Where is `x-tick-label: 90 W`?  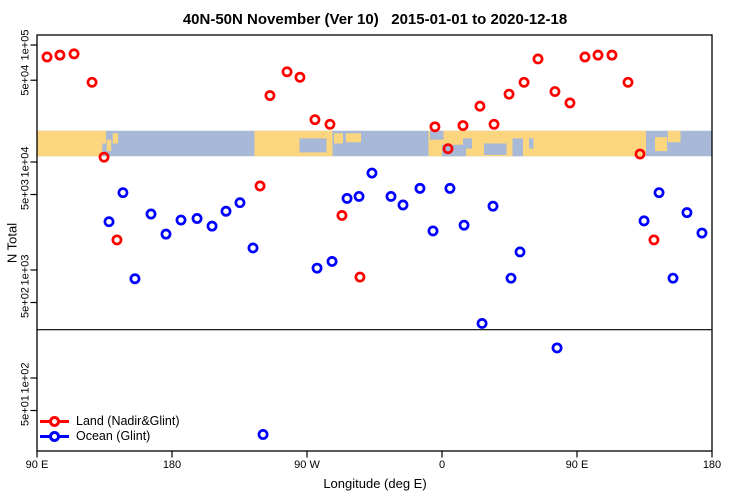
x-tick-label: 90 W is located at coordinates (307, 465).